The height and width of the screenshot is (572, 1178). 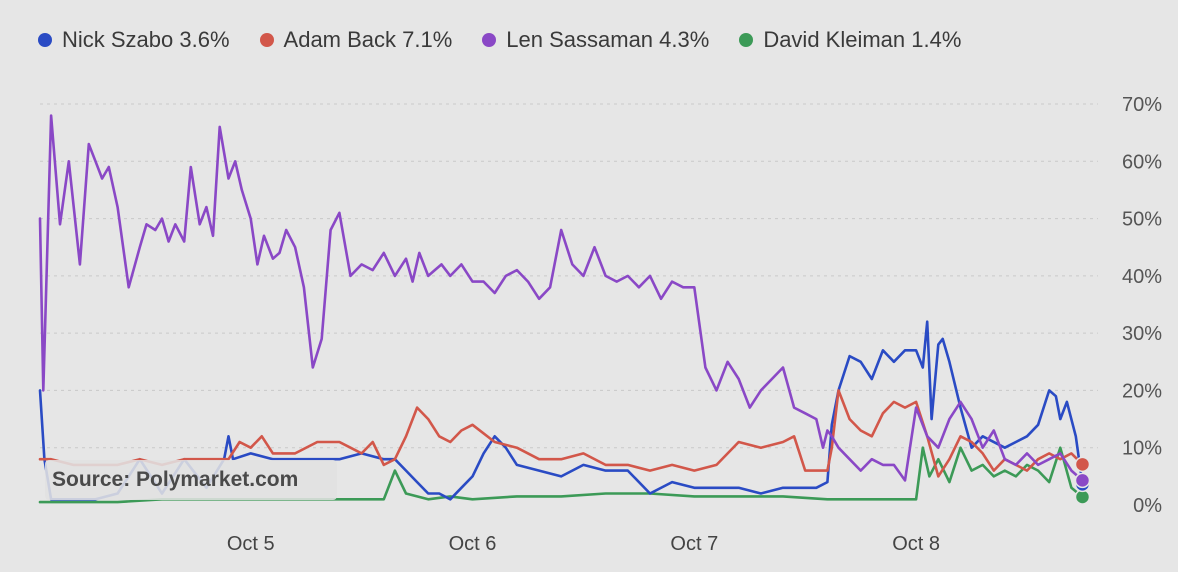 What do you see at coordinates (1082, 480) in the screenshot?
I see `end-point-len-sassaman` at bounding box center [1082, 480].